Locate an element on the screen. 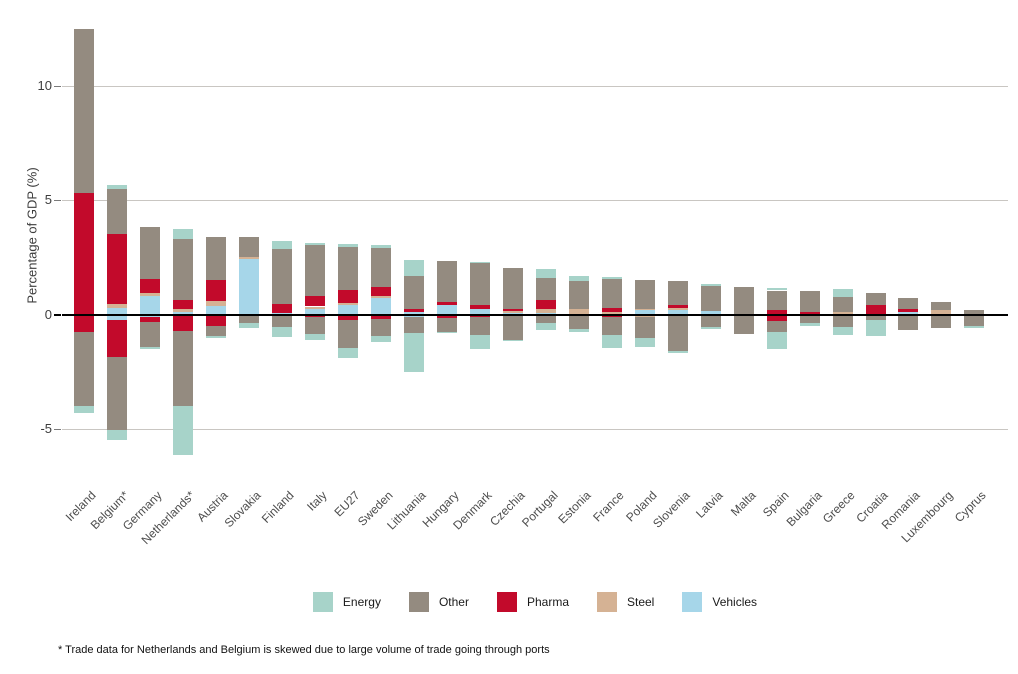 The width and height of the screenshot is (1018, 674). legend-item-pharma: Pharma is located at coordinates (532, 602).